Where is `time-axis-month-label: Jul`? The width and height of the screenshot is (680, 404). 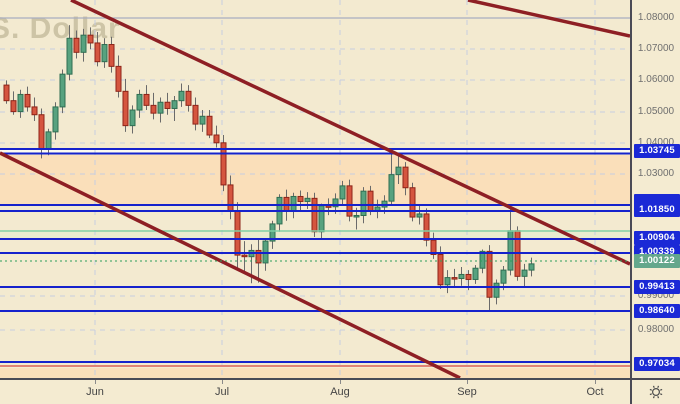
time-axis-month-label: Jul is located at coordinates (222, 392).